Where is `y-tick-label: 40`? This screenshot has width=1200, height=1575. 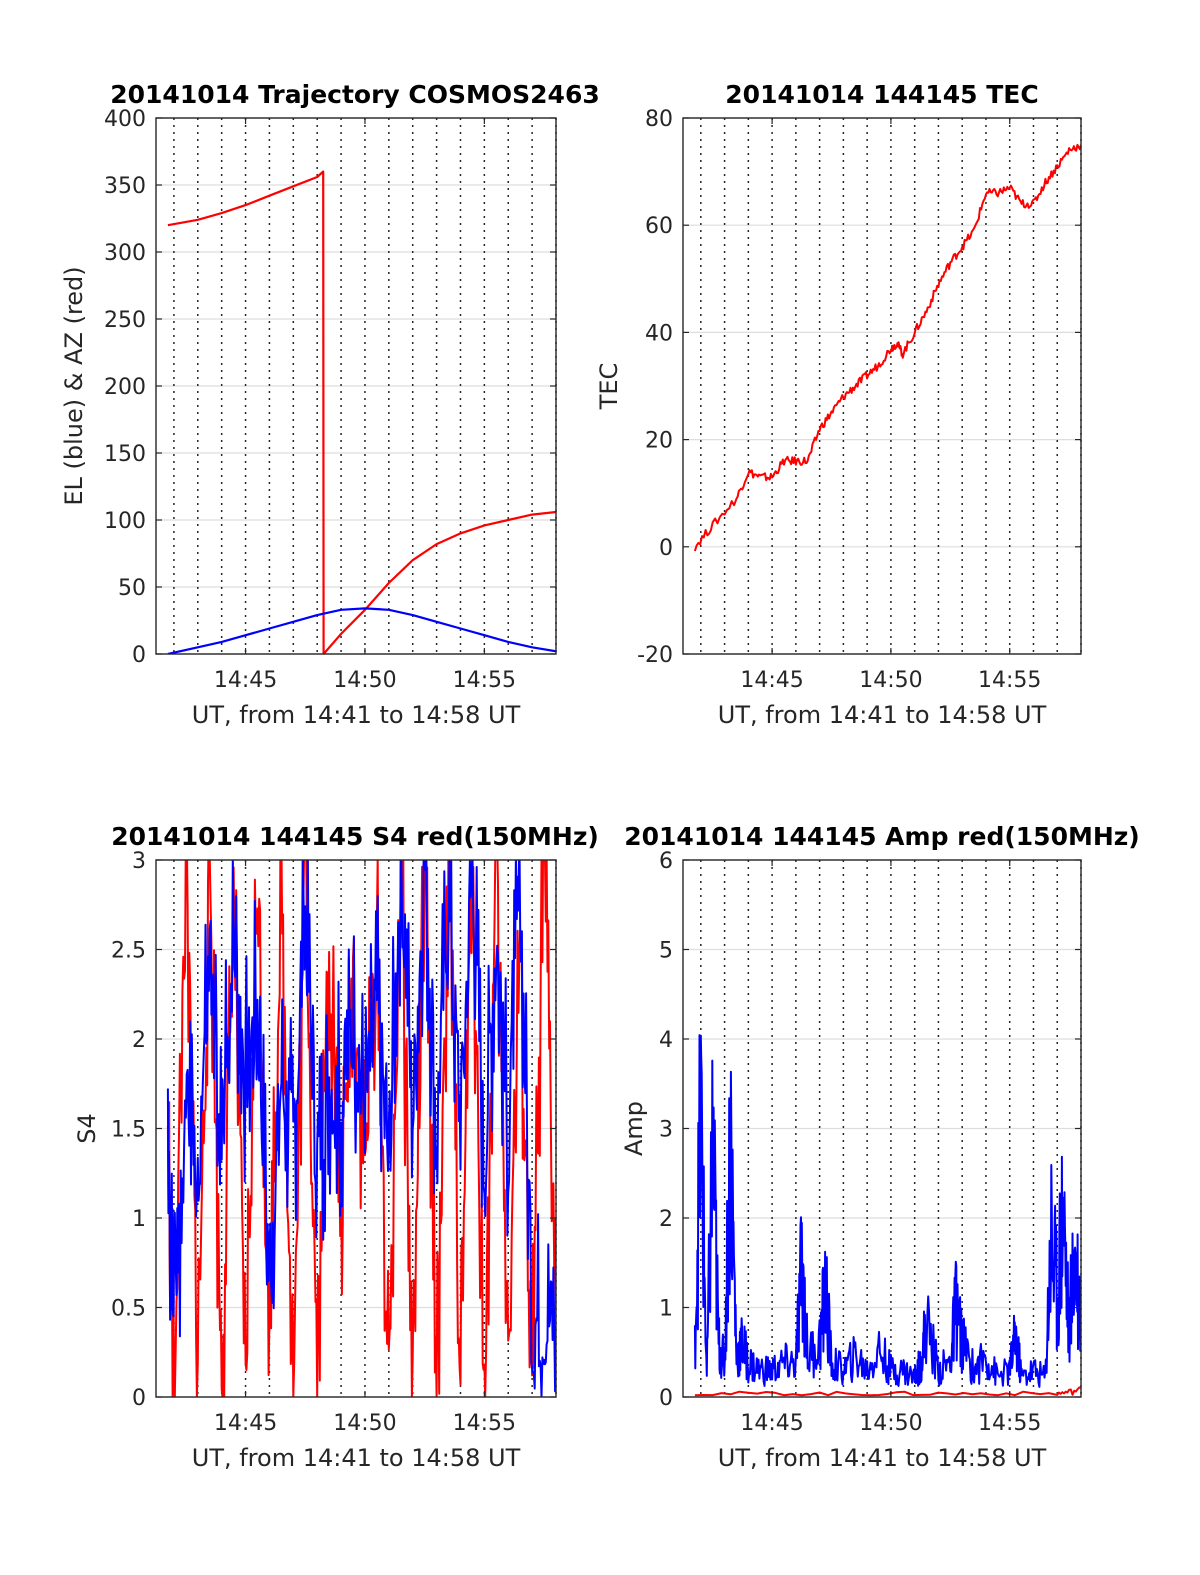 y-tick-label: 40 is located at coordinates (659, 333).